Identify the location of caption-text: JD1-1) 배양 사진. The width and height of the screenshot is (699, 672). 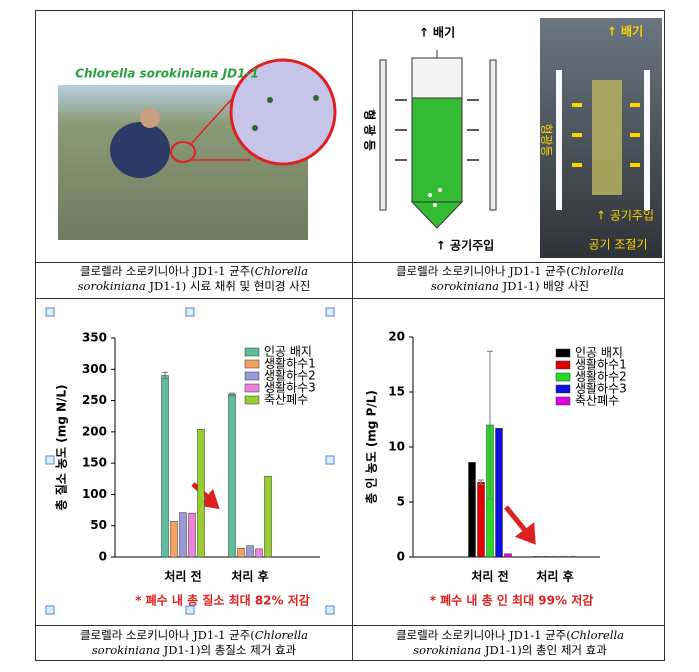
(544, 286).